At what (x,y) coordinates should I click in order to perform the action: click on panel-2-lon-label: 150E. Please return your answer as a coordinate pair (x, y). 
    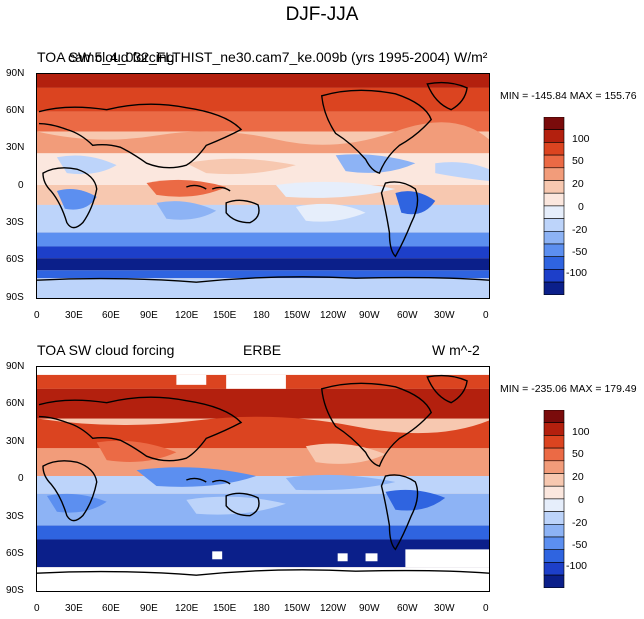
    Looking at the image, I should click on (225, 608).